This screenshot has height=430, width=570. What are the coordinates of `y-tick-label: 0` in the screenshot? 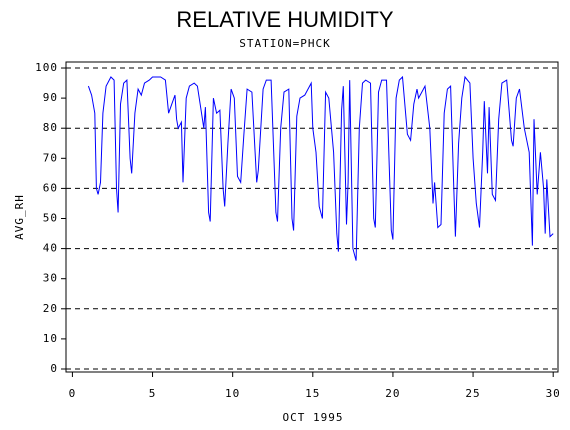 It's located at (54, 368).